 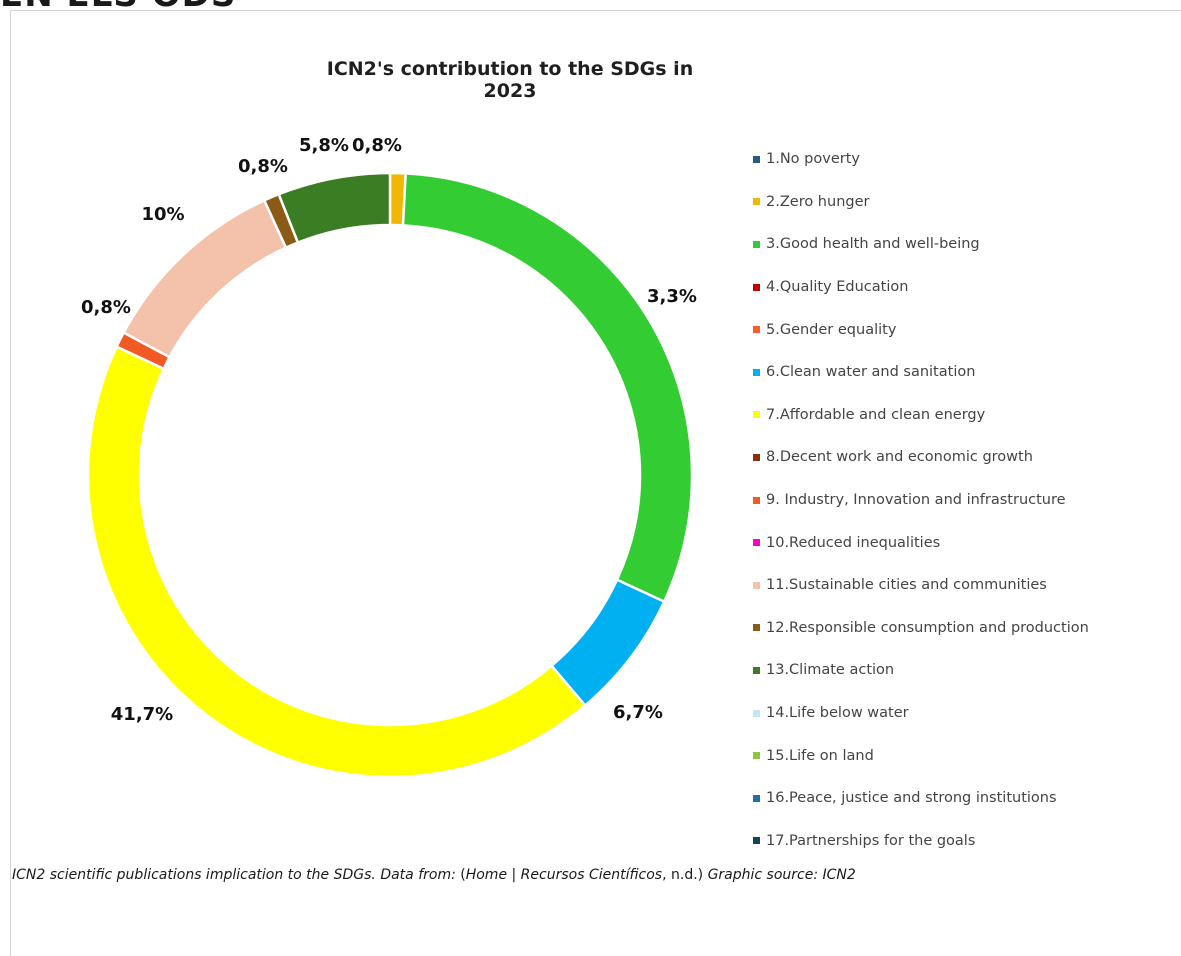 I want to click on slice-data-label-8: 5,8%, so click(x=324, y=145).